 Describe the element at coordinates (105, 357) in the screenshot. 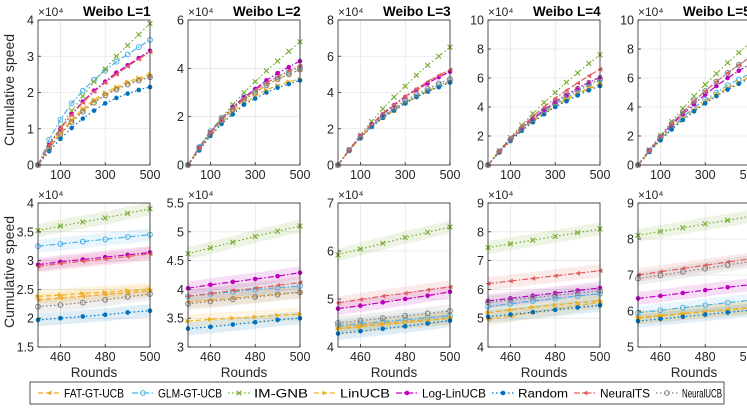

I see `x-tick-label: 480` at that location.